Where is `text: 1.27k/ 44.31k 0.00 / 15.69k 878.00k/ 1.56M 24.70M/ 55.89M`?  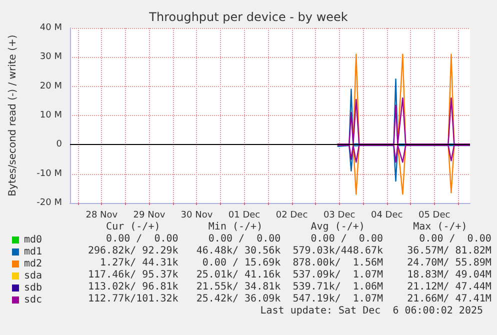 text: 1.27k/ 44.31k 0.00 / 15.69k 878.00k/ 1.56M 24.70M/ 55.89M is located at coordinates (290, 263).